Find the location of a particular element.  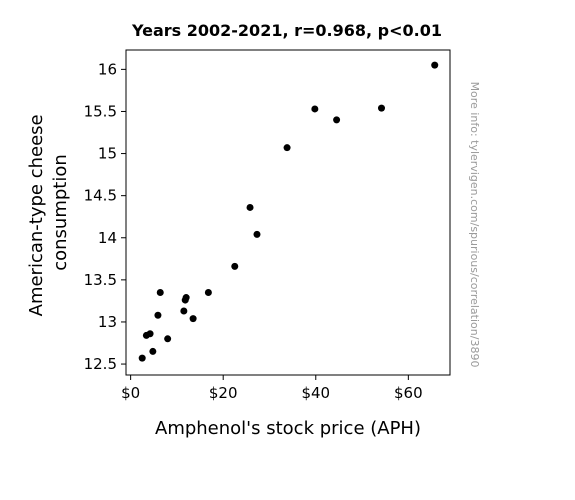

y-axis-label-line-1: American-type cheese is located at coordinates (36, 215).